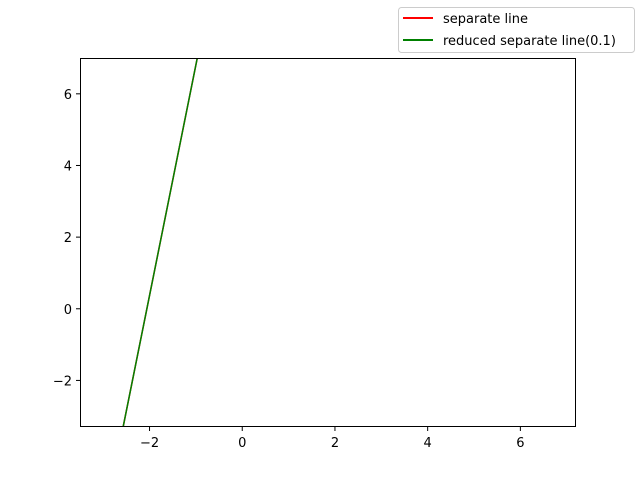 This screenshot has width=640, height=480. Describe the element at coordinates (520, 443) in the screenshot. I see `x-tick-label: 6` at that location.